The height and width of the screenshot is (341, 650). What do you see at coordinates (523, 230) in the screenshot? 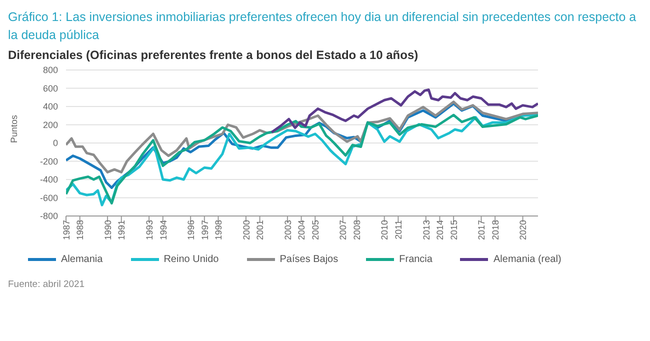
I see `x-tick-label: 2020` at bounding box center [523, 230].